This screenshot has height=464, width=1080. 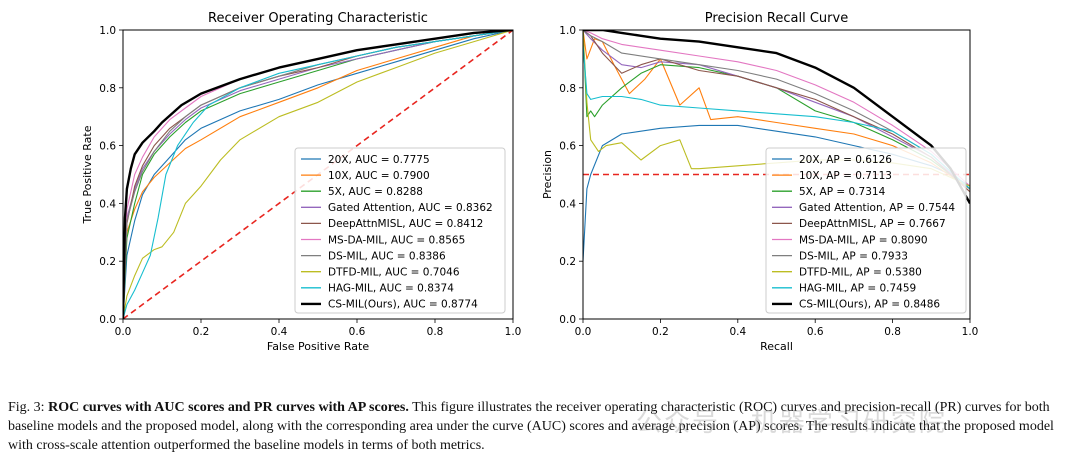 What do you see at coordinates (842, 192) in the screenshot?
I see `legend-label: 5X, AP = 0.7314` at bounding box center [842, 192].